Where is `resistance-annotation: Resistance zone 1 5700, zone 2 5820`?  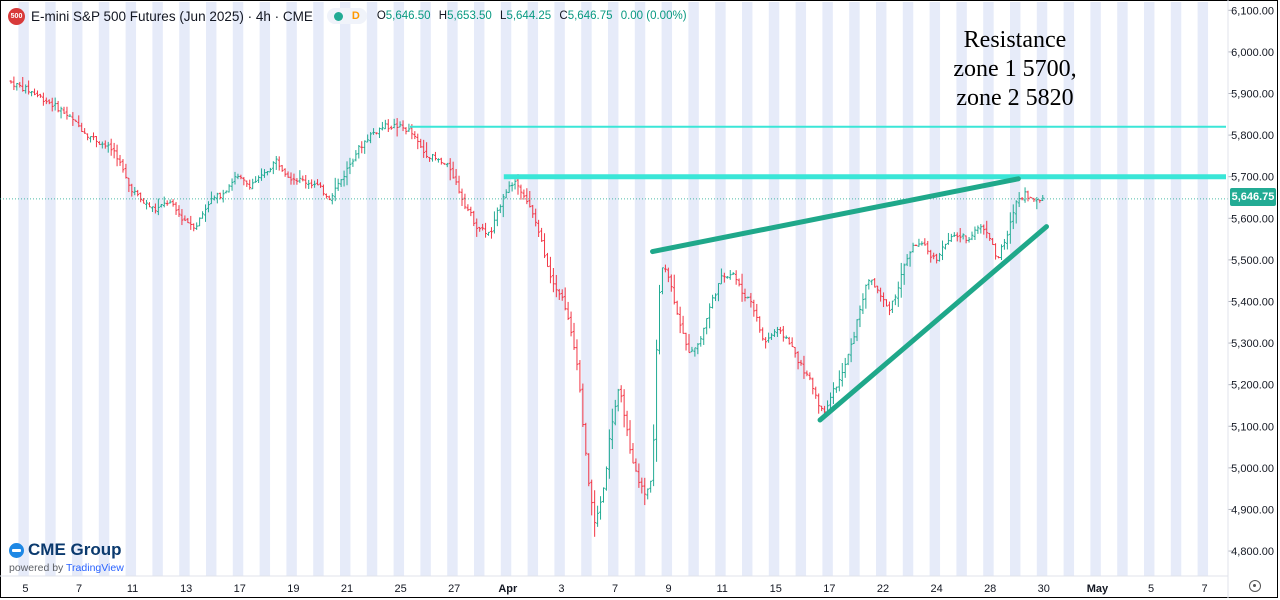 resistance-annotation: Resistance zone 1 5700, zone 2 5820 is located at coordinates (1015, 69).